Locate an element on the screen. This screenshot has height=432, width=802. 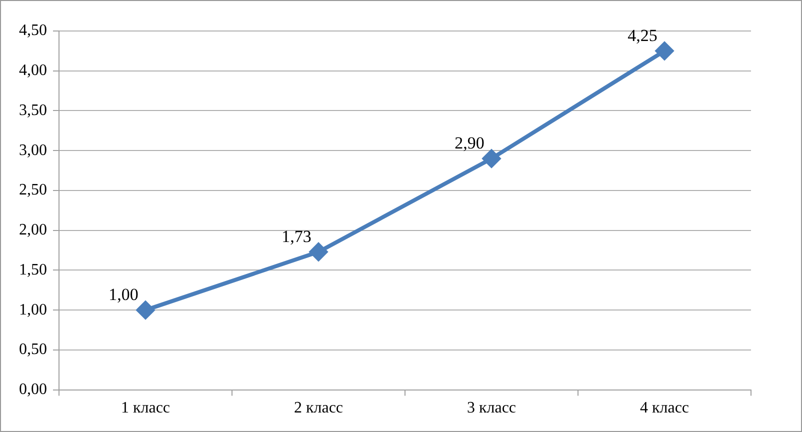
data-label: 2,90 is located at coordinates (469, 143).